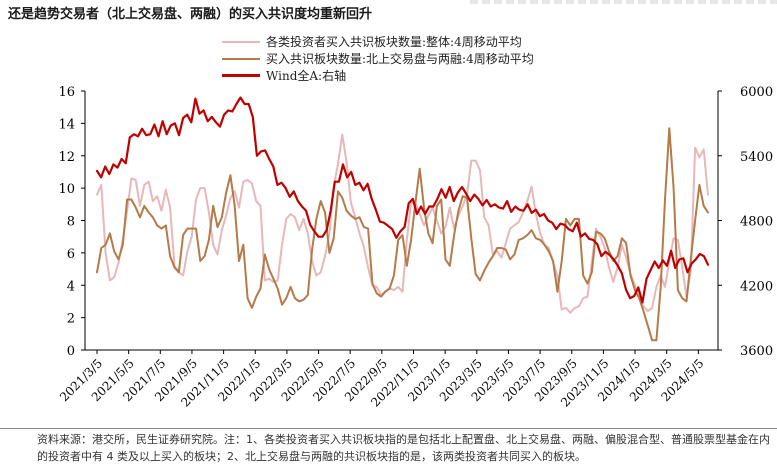  What do you see at coordinates (190, 14) in the screenshot?
I see `chart-title: 还是趋势交易者（北上交易盘、两融）的买入共识度均重新回升` at bounding box center [190, 14].